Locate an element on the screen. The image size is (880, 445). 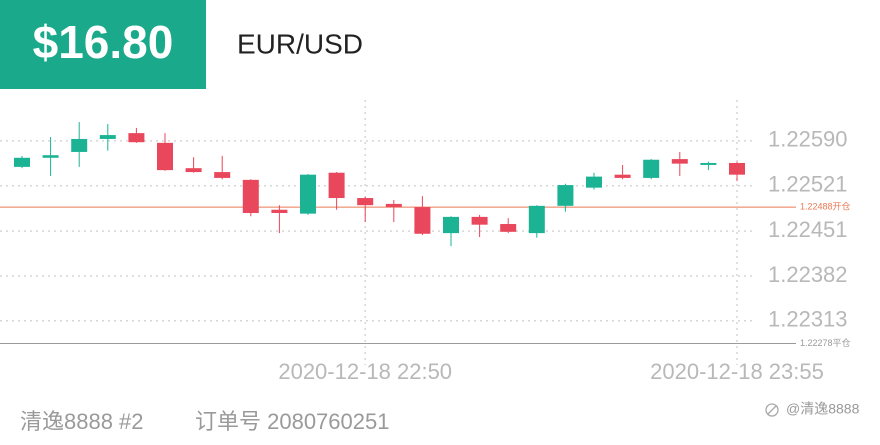
x-tick-label: 2020-12-18 23:55 is located at coordinates (737, 371).